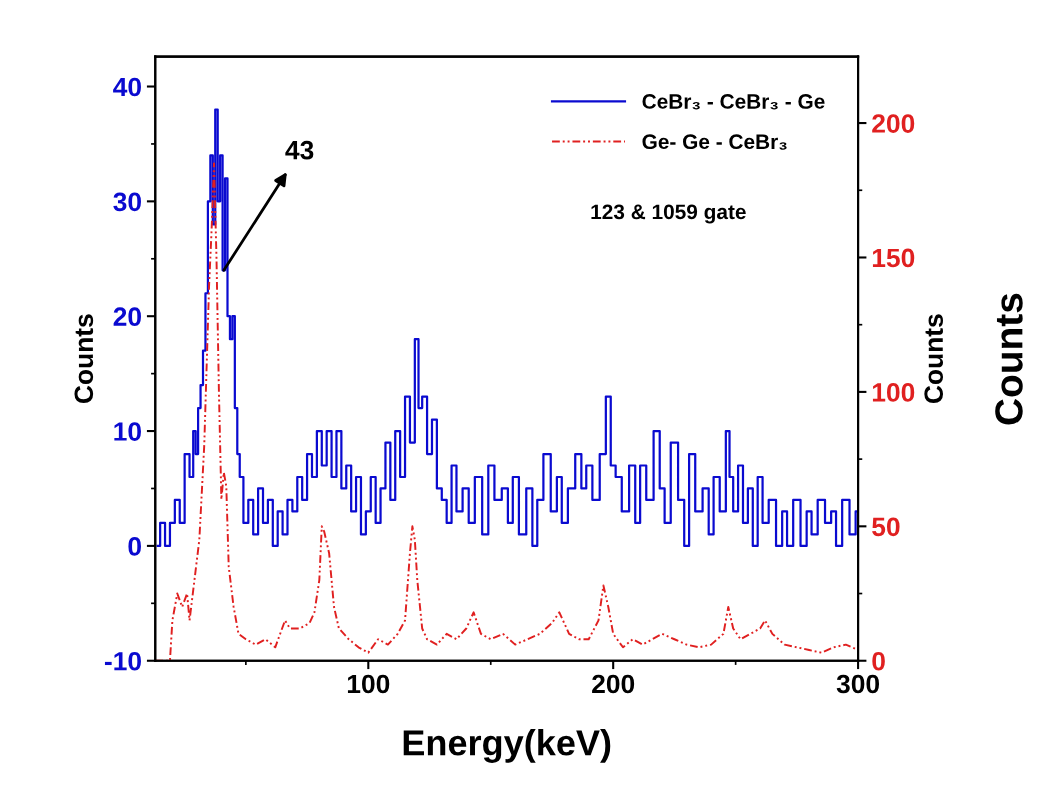 The image size is (1049, 798). I want to click on x-tick-label: 200, so click(613, 684).